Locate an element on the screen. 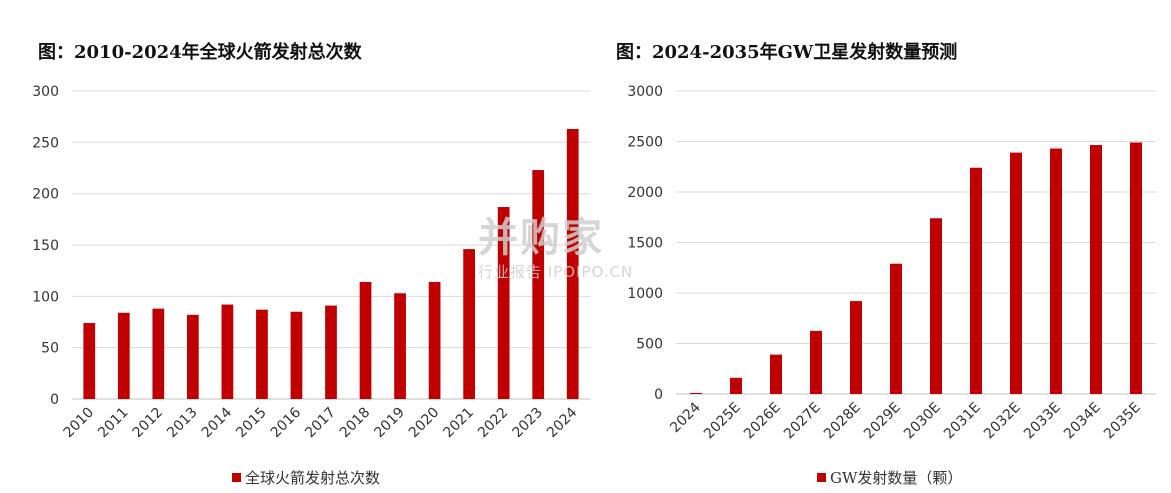 The width and height of the screenshot is (1171, 493). x-tick-label: 2021 is located at coordinates (458, 423).